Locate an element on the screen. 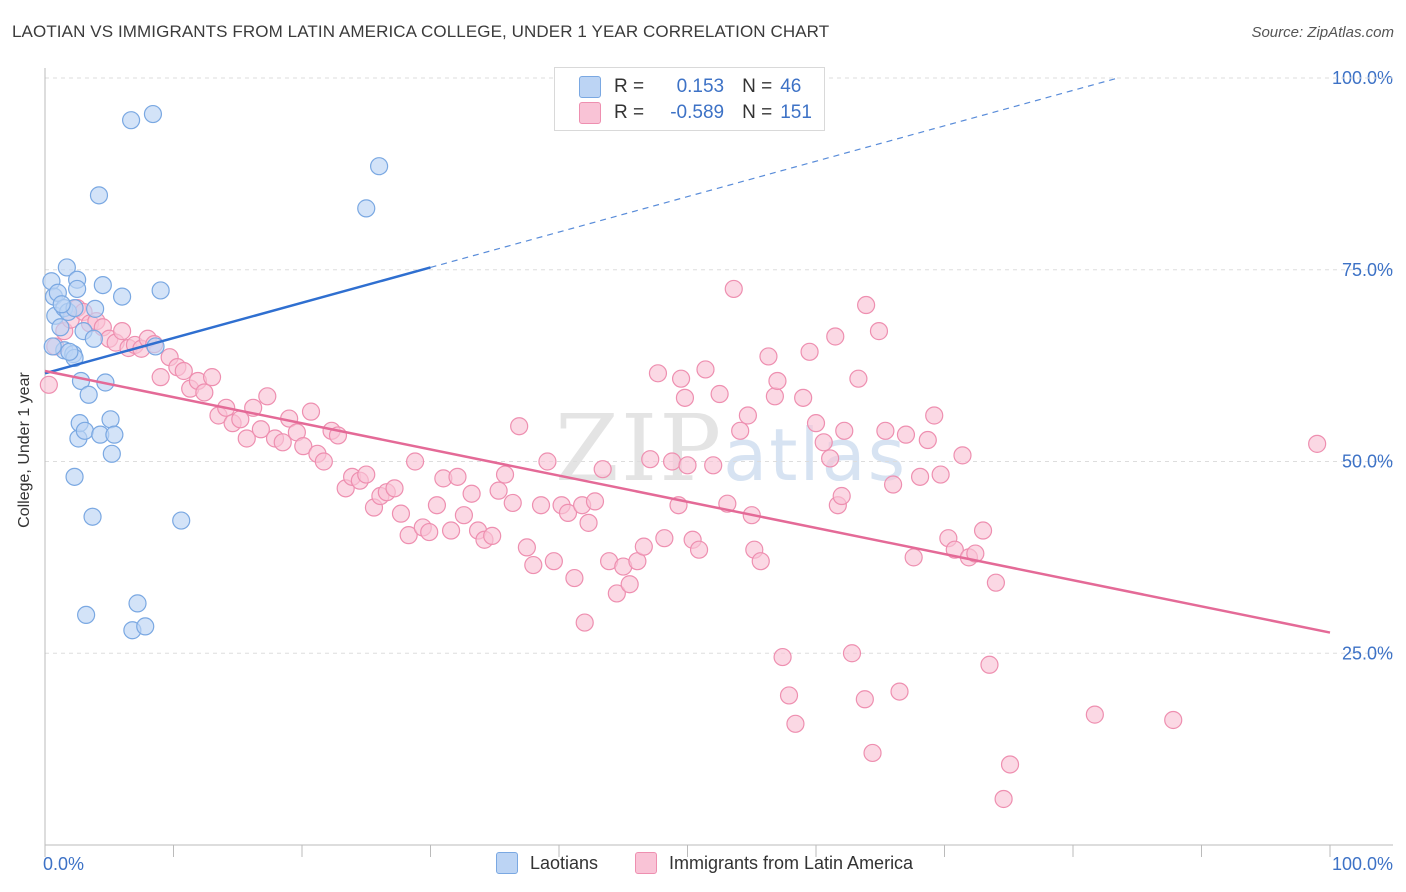  r-value: -0.589 is located at coordinates (697, 112).